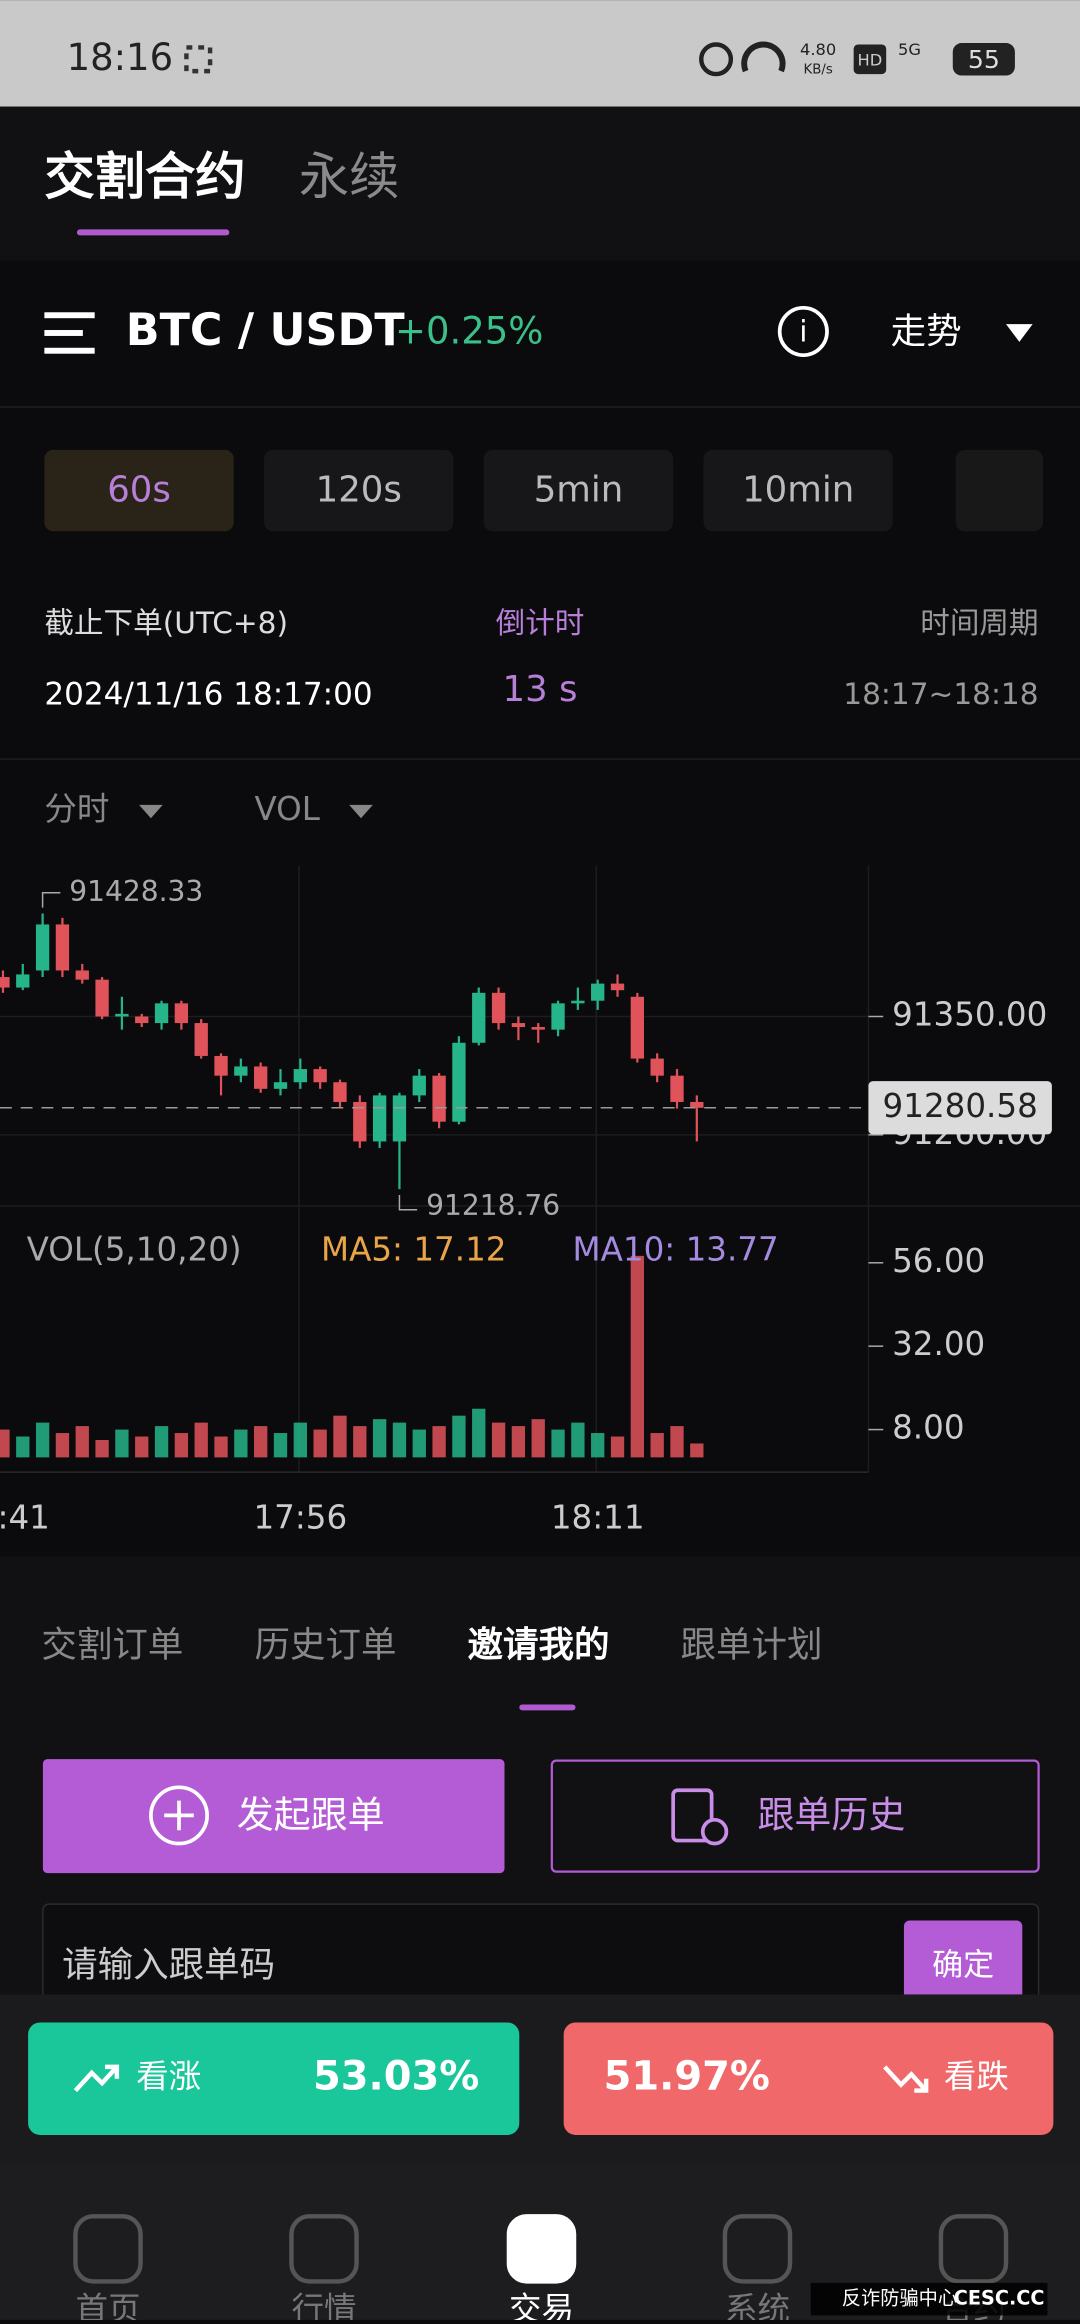 The height and width of the screenshot is (2324, 1080). I want to click on speed-unit: KB/s, so click(818, 70).